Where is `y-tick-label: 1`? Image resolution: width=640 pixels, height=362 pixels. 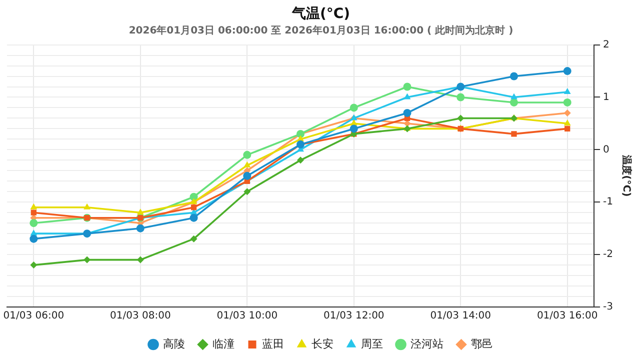
y-tick-label: 1 is located at coordinates (606, 97).